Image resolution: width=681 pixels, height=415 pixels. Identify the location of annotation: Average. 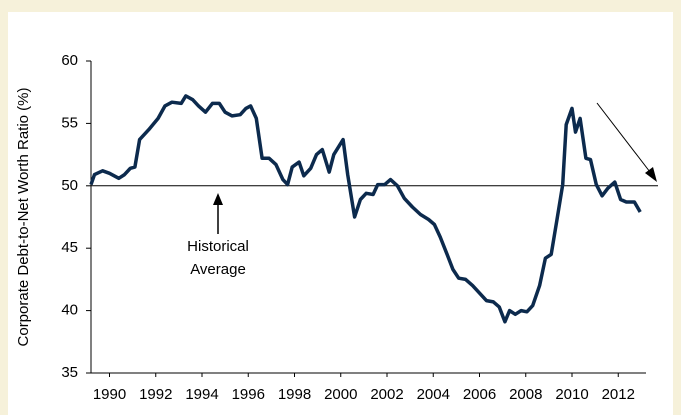
(218, 269).